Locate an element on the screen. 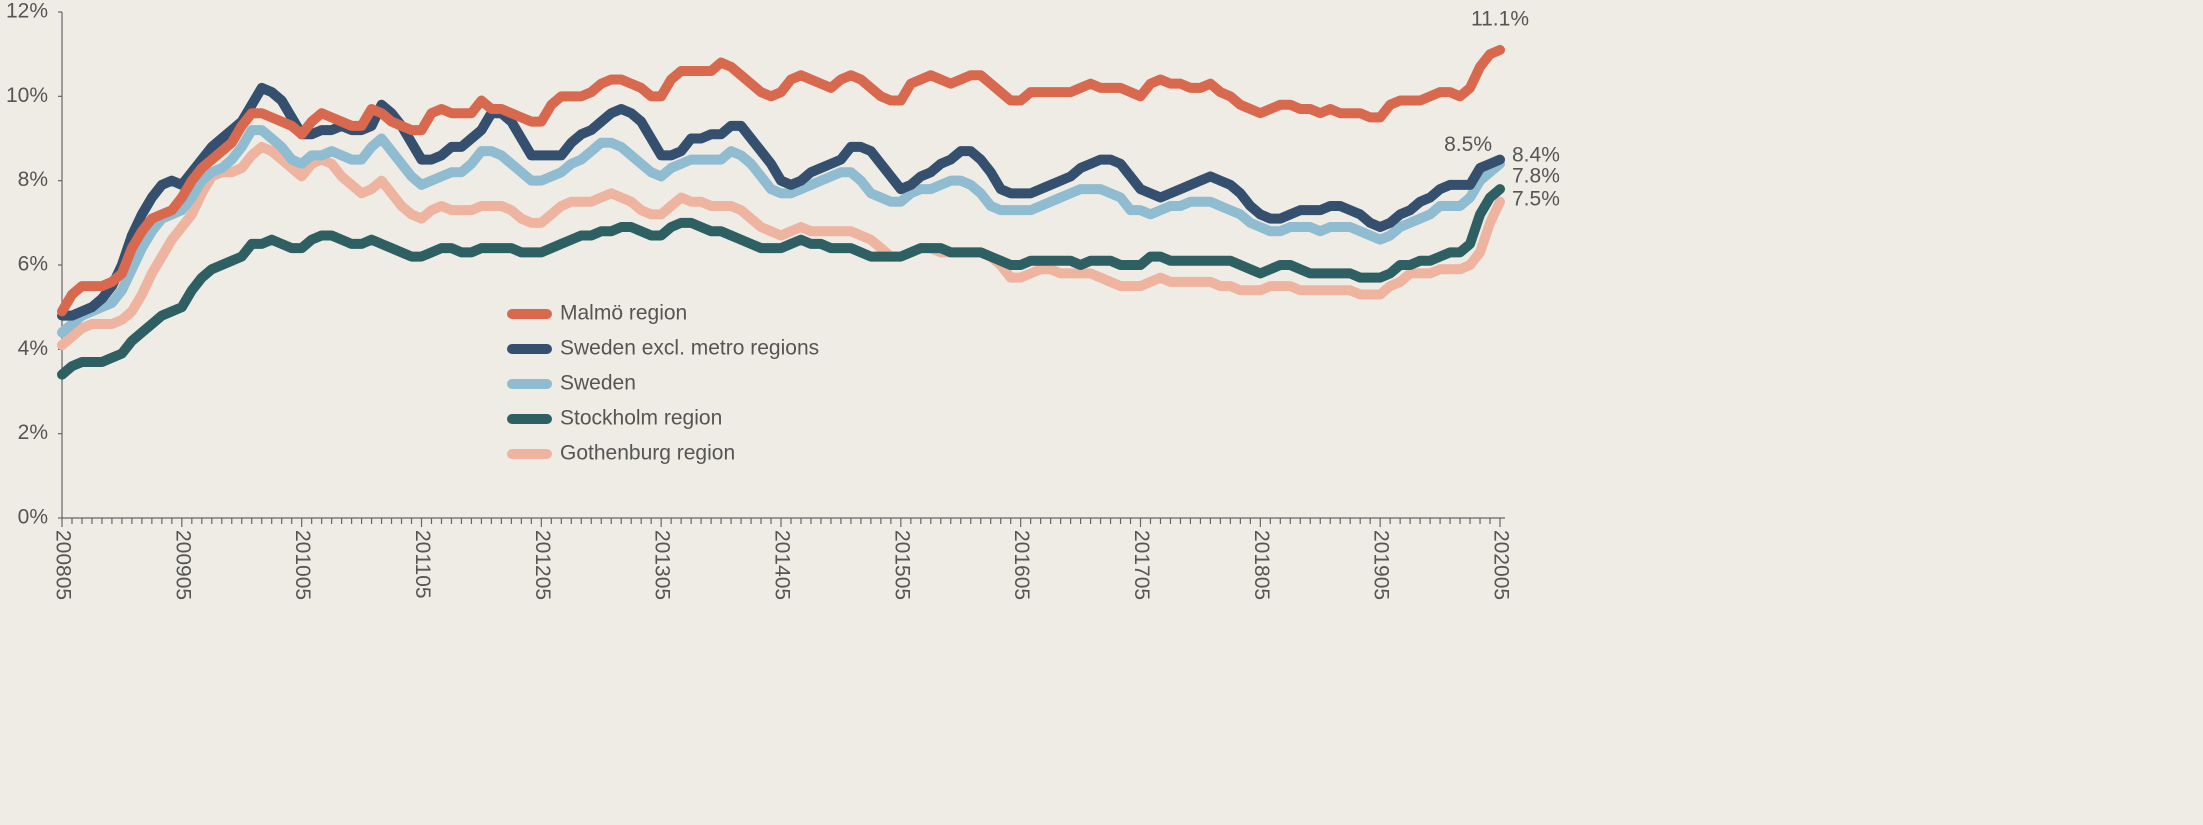 Image resolution: width=2203 pixels, height=825 pixels. legend-label: Gothenburg region is located at coordinates (647, 453).